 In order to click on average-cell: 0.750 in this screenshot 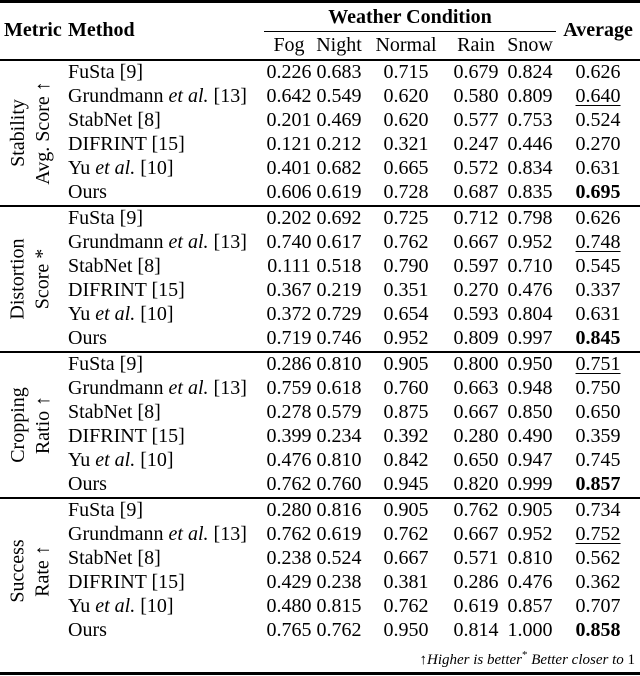, I will do `click(598, 388)`.